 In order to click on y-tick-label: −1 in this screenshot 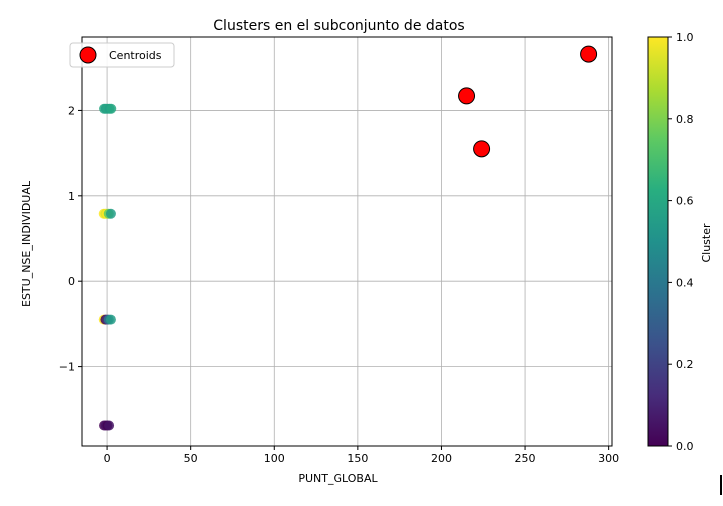, I will do `click(67, 367)`.